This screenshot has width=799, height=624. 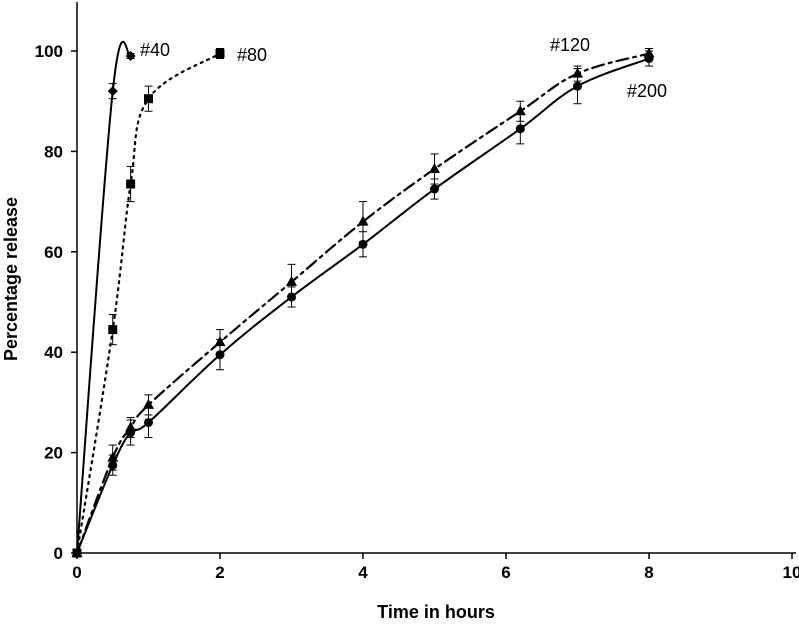 What do you see at coordinates (505, 572) in the screenshot?
I see `x-tick-label: 6` at bounding box center [505, 572].